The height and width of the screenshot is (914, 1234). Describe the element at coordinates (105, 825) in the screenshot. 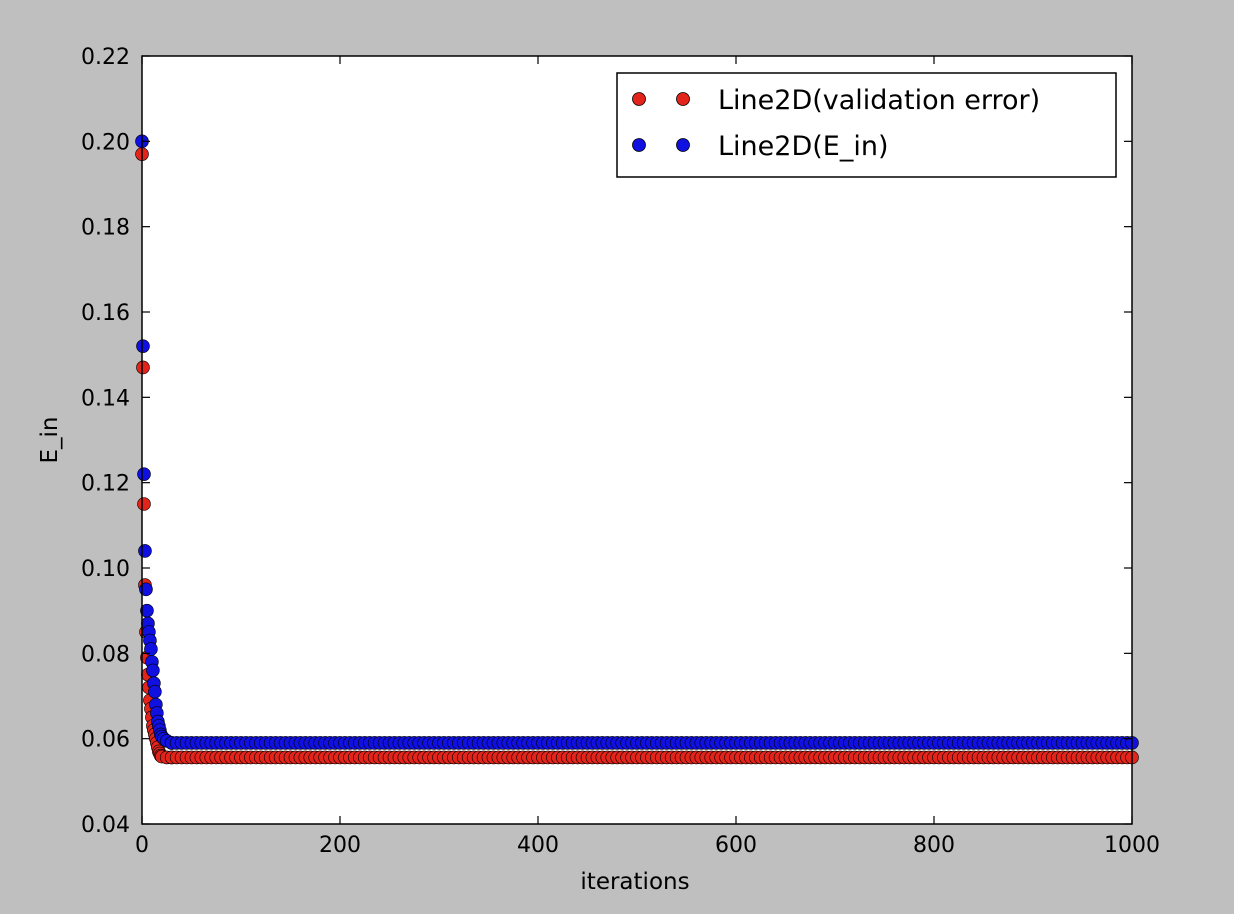

I see `y-tick-label: 0.04` at that location.